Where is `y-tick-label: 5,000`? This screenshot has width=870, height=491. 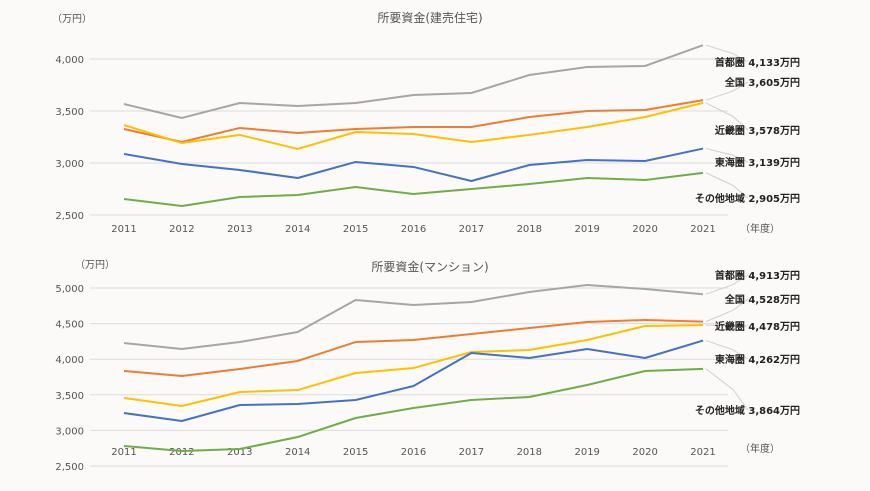 y-tick-label: 5,000 is located at coordinates (69, 289).